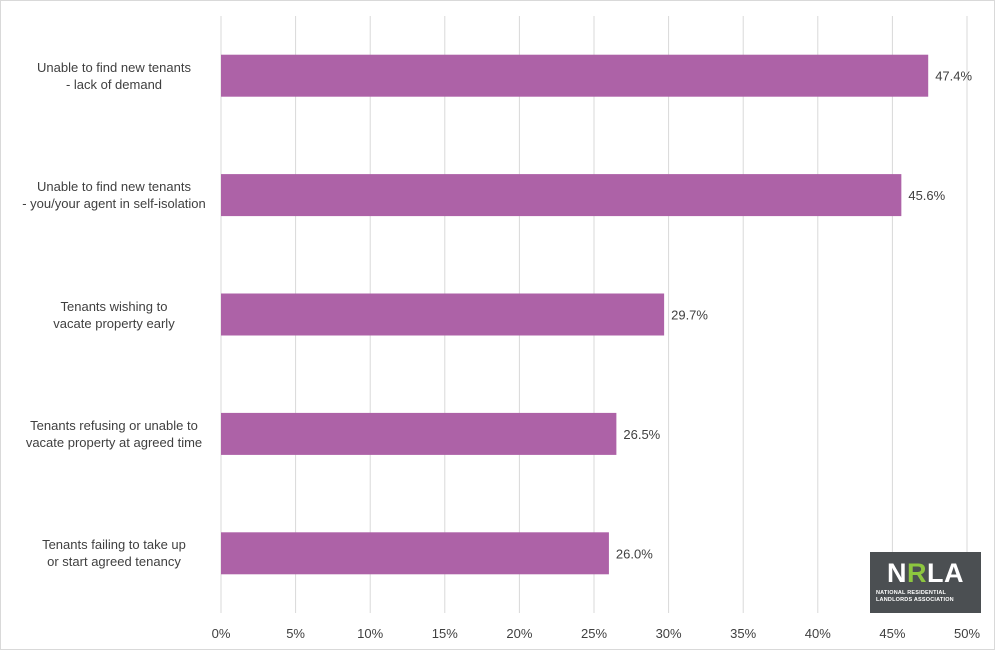 Image resolution: width=995 pixels, height=650 pixels. What do you see at coordinates (917, 573) in the screenshot?
I see `logo-letter-r: R` at bounding box center [917, 573].